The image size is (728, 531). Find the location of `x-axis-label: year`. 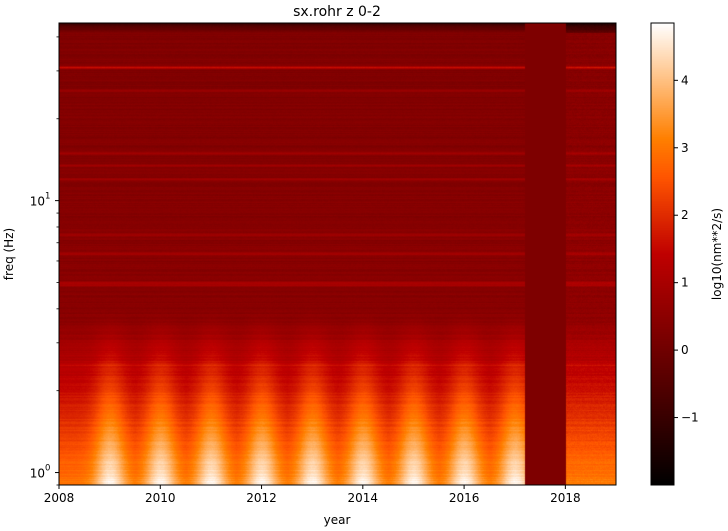

x-axis-label: year is located at coordinates (337, 520).